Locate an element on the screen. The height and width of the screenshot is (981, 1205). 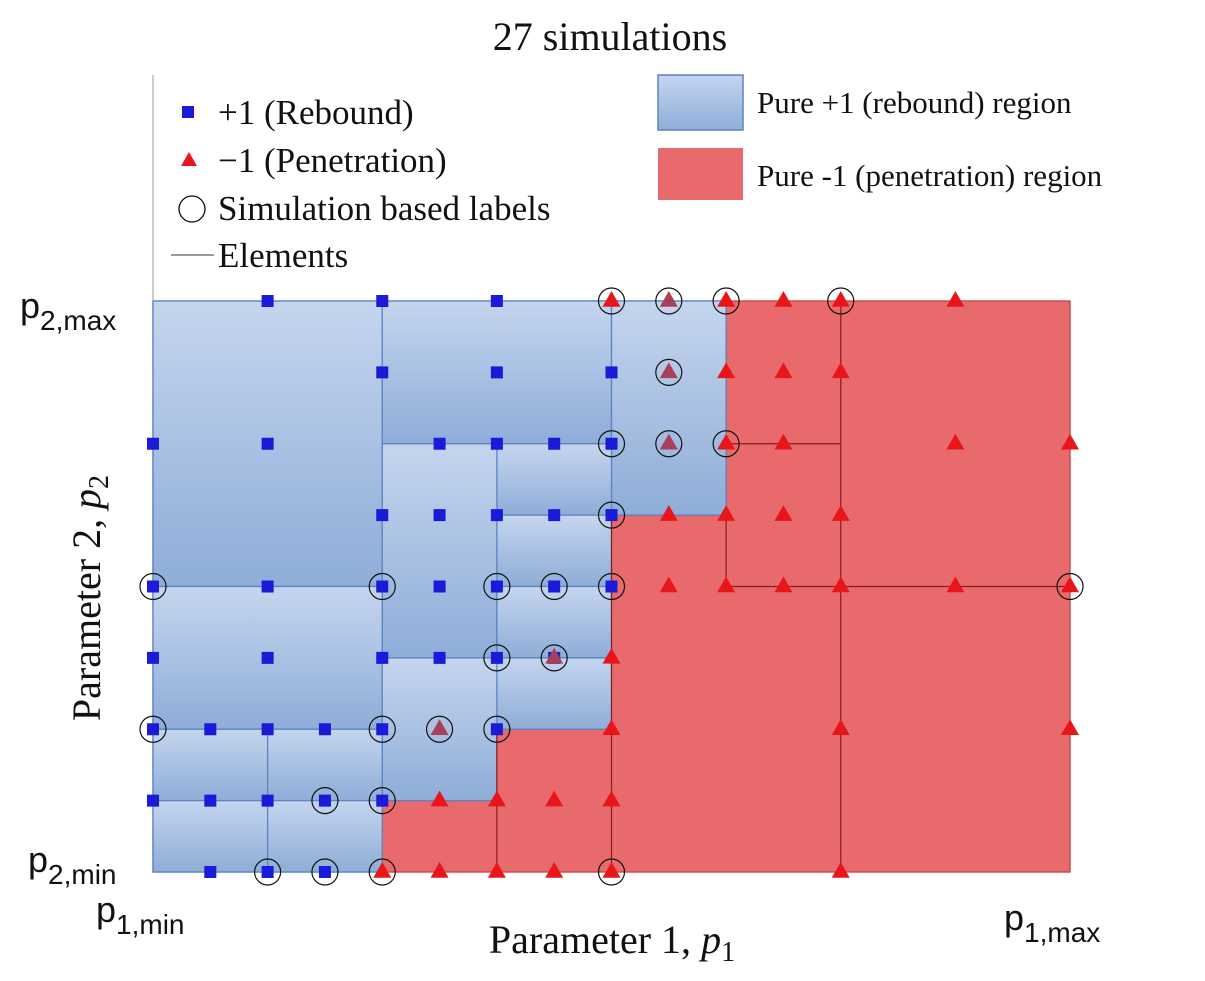
legend-item-sim: Simulation based labels is located at coordinates (364, 208).